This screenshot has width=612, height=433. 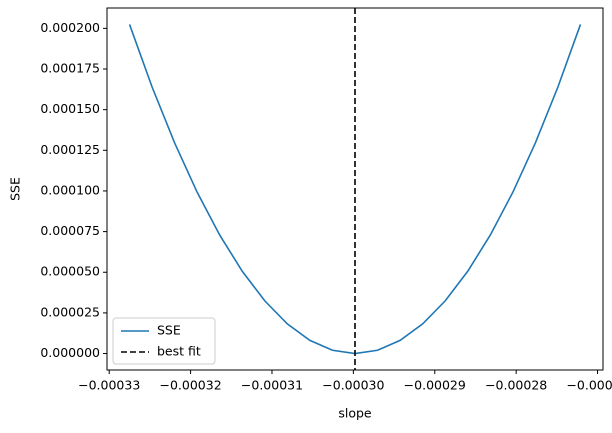 I want to click on y-tick-label: 0.000025, so click(x=70, y=311).